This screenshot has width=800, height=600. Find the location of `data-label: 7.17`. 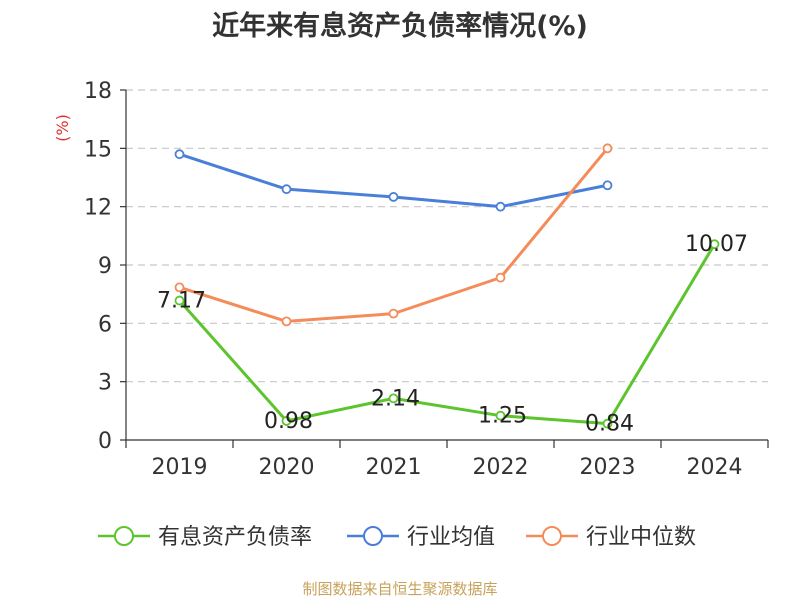

data-label: 7.17 is located at coordinates (181, 301).